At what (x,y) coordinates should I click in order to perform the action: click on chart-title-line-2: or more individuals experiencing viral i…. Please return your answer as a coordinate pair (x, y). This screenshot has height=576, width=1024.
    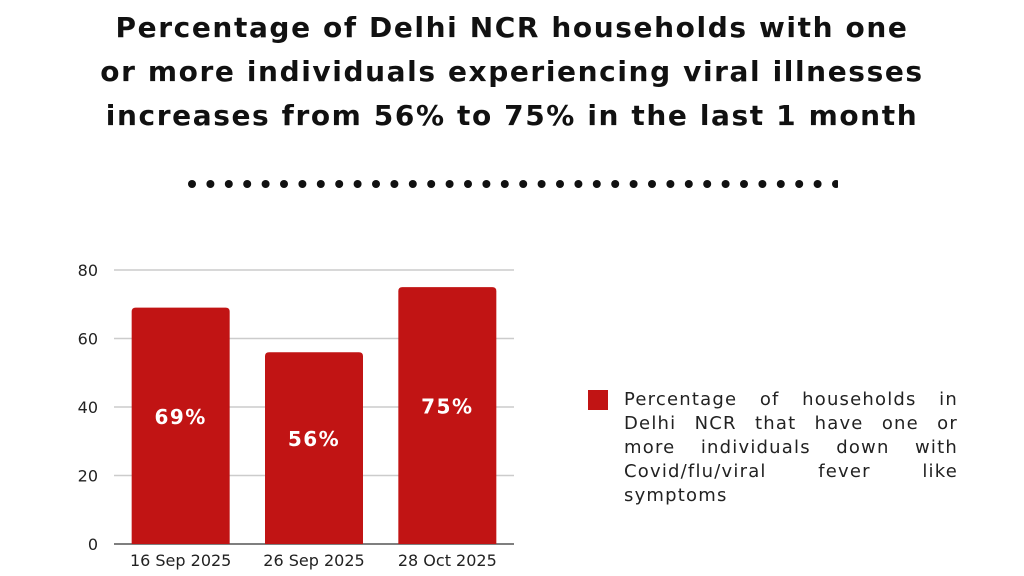
    Looking at the image, I should click on (512, 71).